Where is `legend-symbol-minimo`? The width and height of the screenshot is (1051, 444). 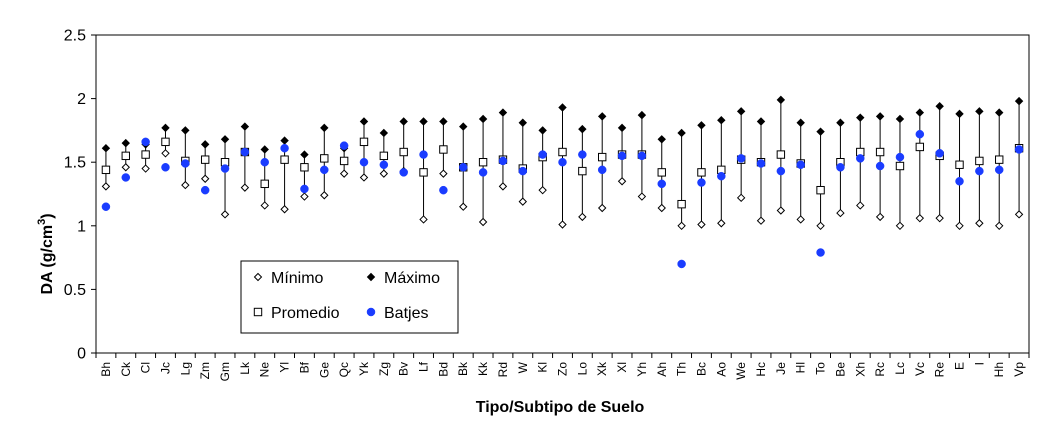
legend-symbol-minimo is located at coordinates (258, 277).